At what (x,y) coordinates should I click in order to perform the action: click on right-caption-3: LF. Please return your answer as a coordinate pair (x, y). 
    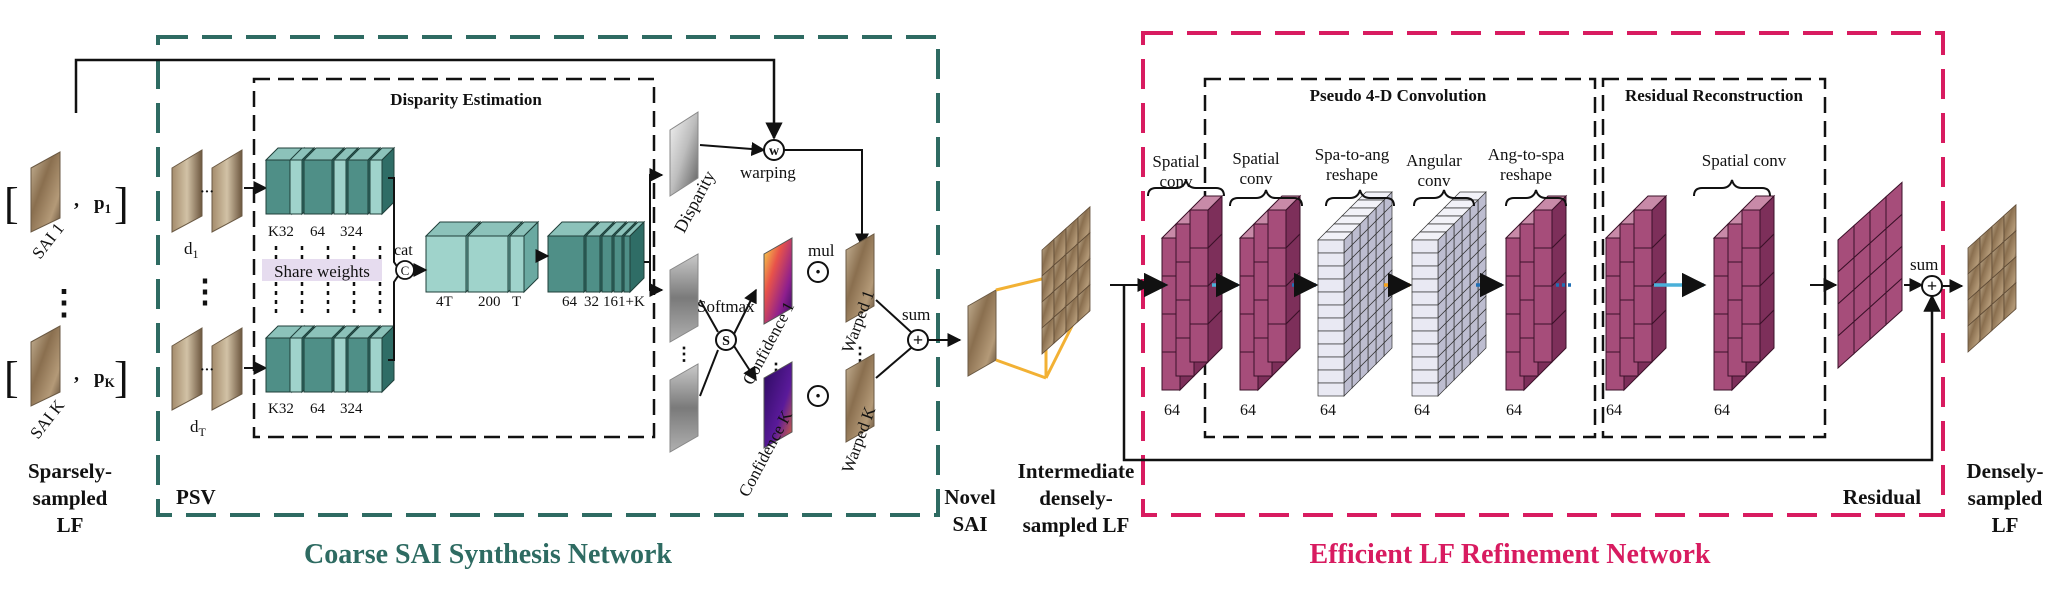
    Looking at the image, I should click on (2005, 525).